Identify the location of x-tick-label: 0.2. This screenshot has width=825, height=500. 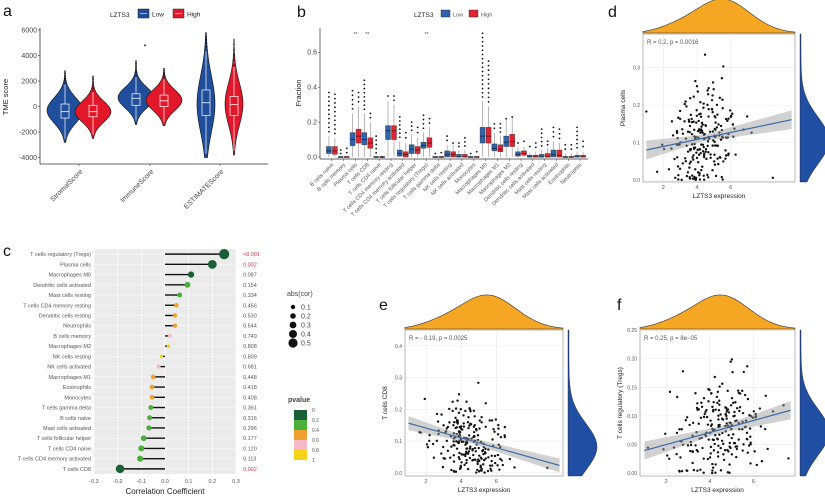
(213, 482).